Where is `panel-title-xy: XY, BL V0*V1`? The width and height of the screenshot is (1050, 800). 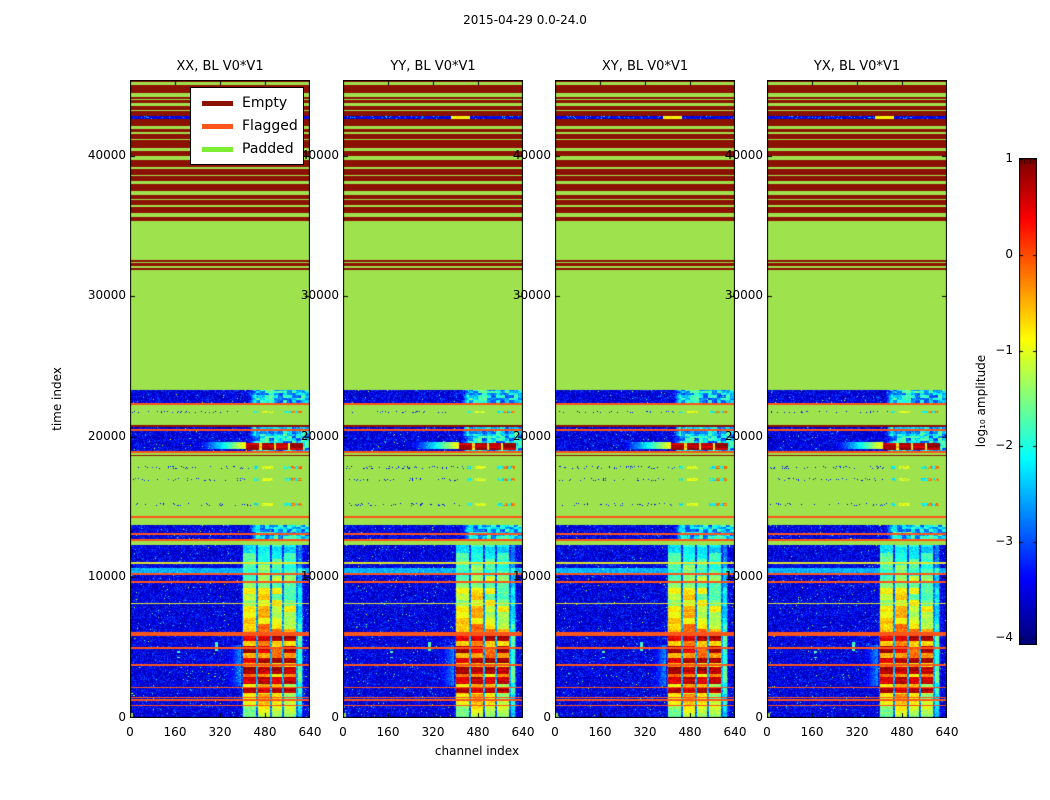 panel-title-xy: XY, BL V0*V1 is located at coordinates (645, 66).